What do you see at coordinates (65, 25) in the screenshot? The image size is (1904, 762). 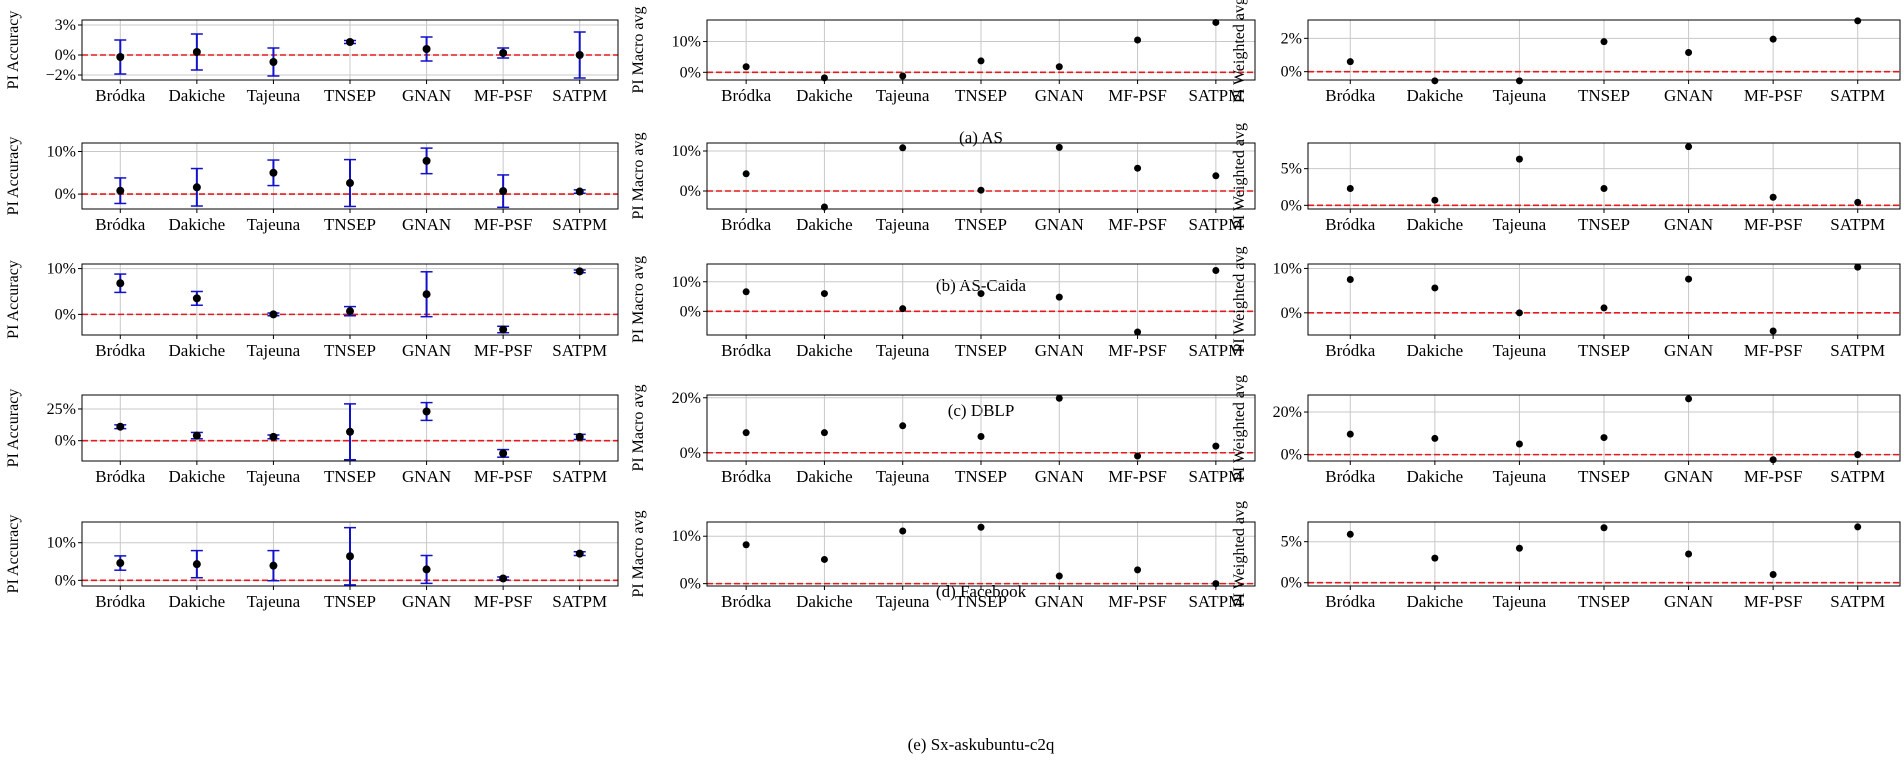 I see `y-tick-label: 3%` at bounding box center [65, 25].